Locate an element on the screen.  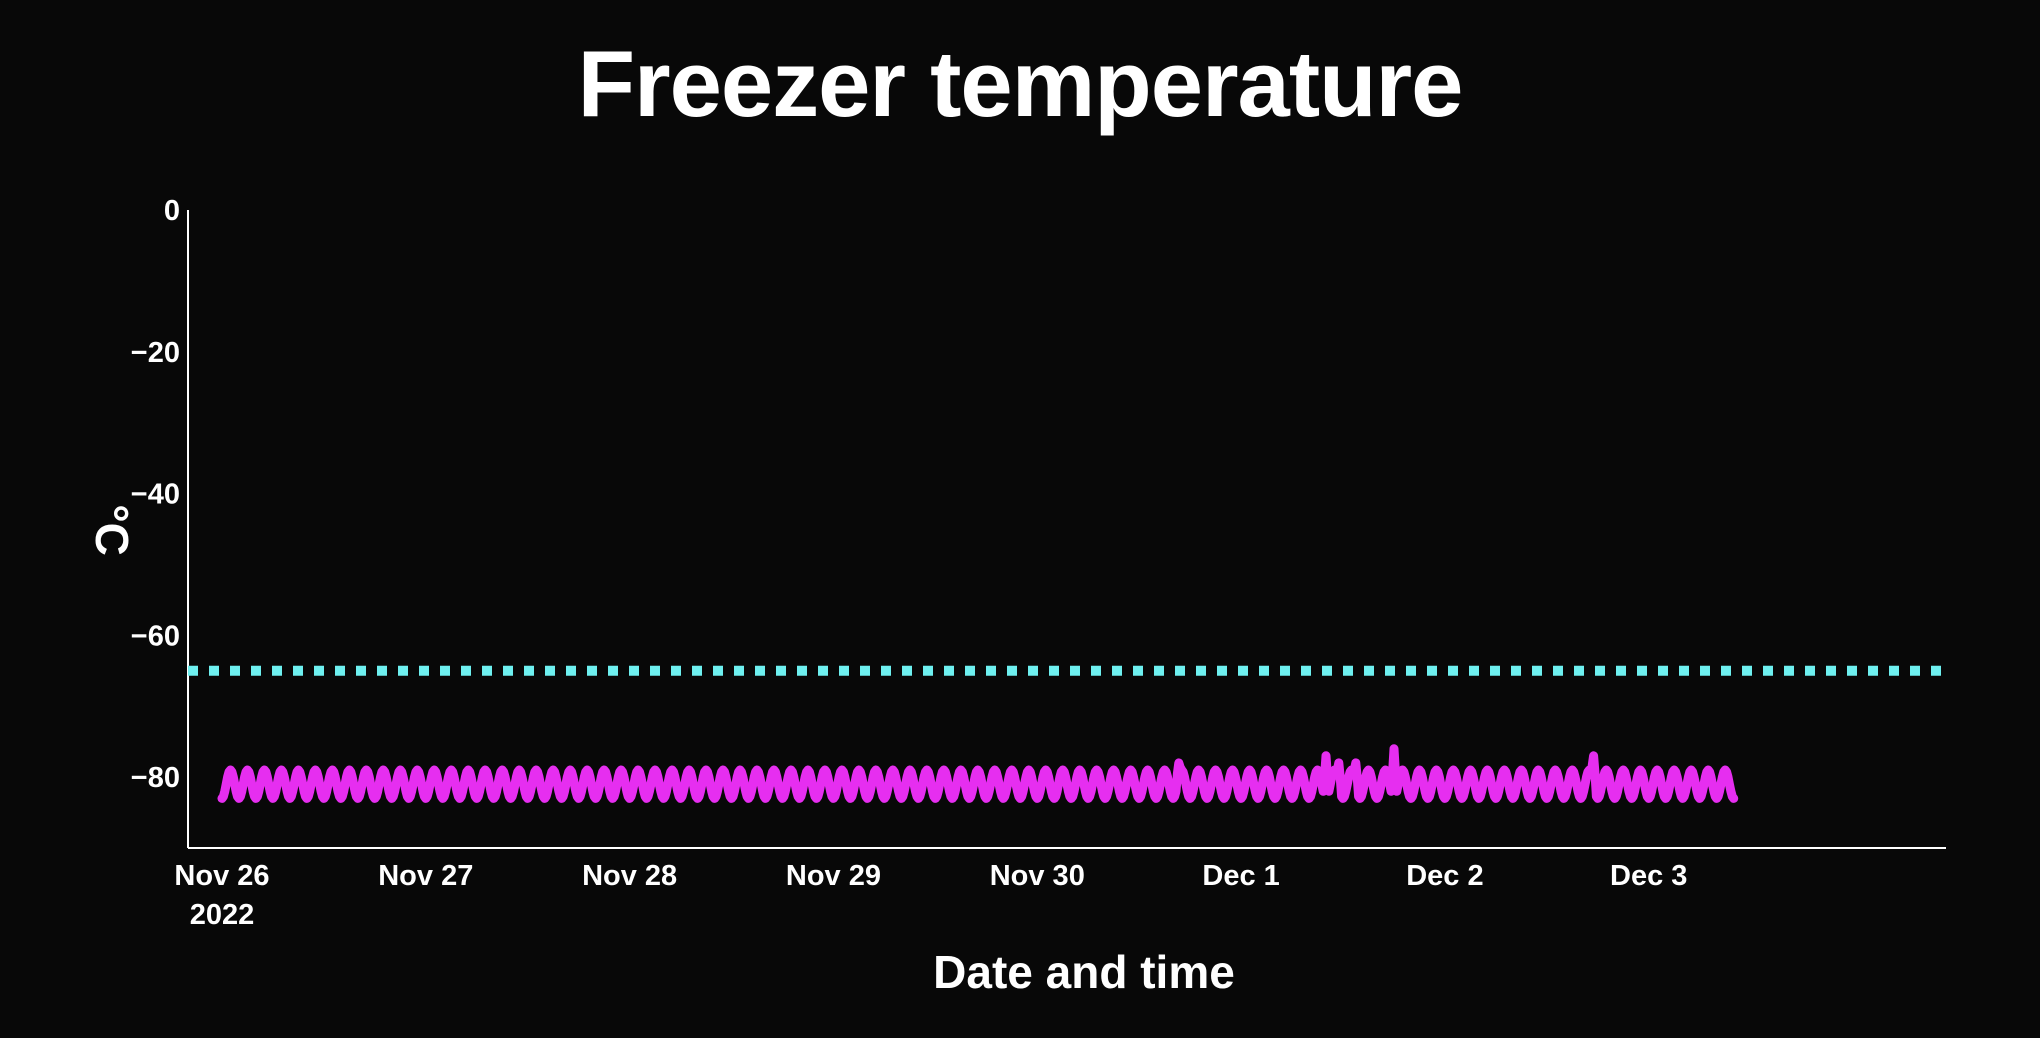
x-tick-label: Dec 1 is located at coordinates (1240, 876).